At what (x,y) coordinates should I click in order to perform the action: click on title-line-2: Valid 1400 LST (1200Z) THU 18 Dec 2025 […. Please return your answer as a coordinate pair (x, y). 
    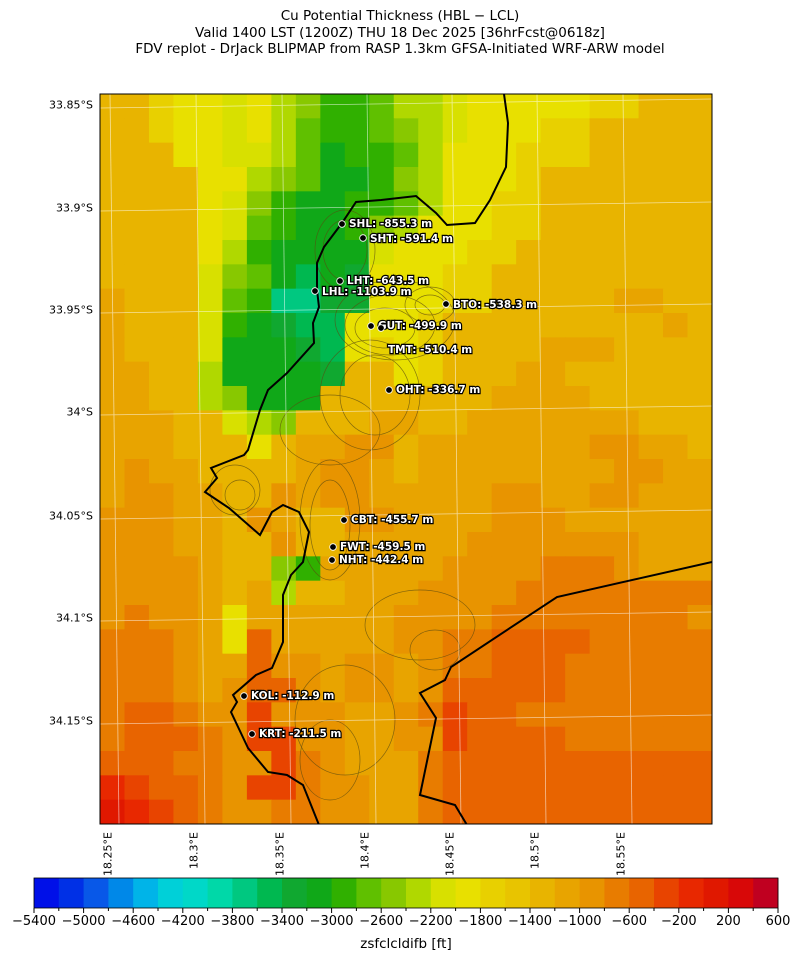
    Looking at the image, I should click on (400, 33).